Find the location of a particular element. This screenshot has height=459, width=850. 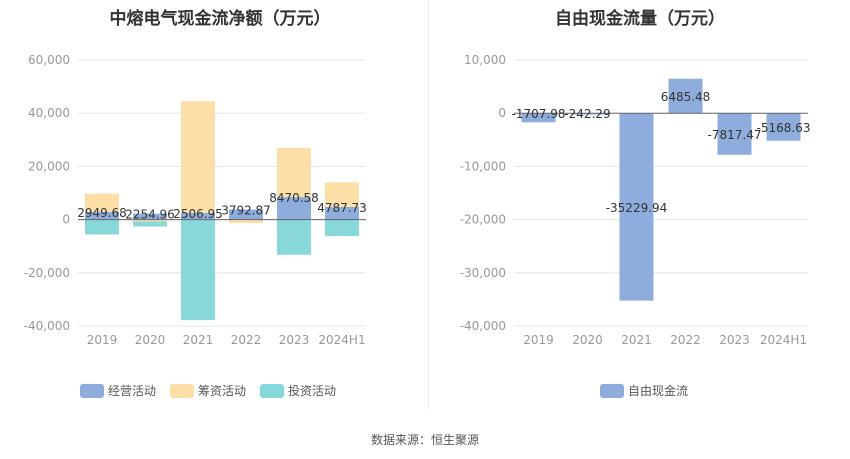

data-label: 4787.73 is located at coordinates (342, 208).